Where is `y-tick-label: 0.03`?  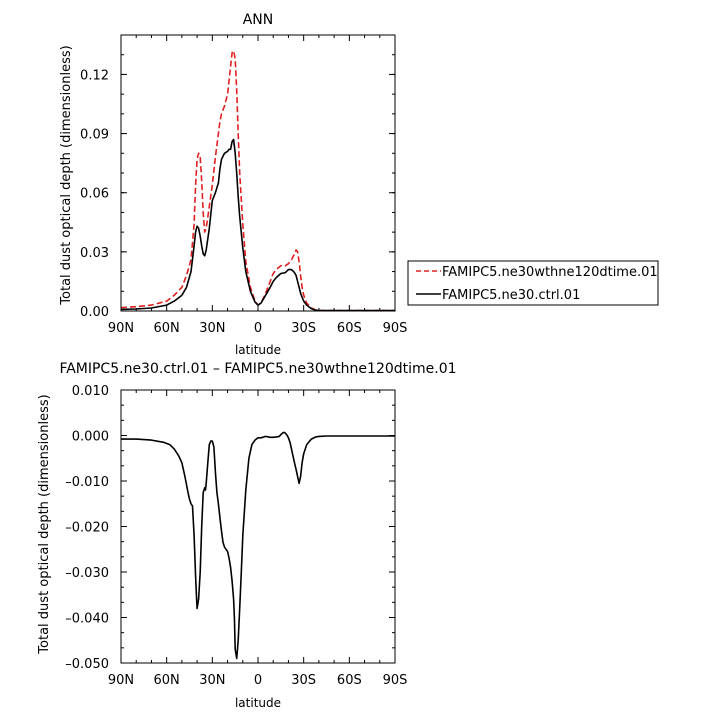
y-tick-label: 0.03 is located at coordinates (94, 253).